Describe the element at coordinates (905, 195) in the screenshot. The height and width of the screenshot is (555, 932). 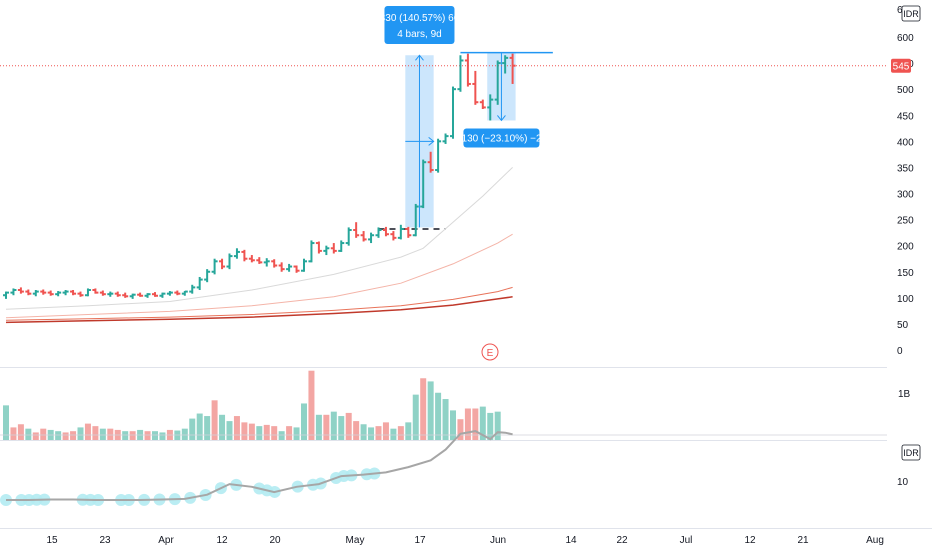
I see `price-axis-tick-label: 300` at that location.